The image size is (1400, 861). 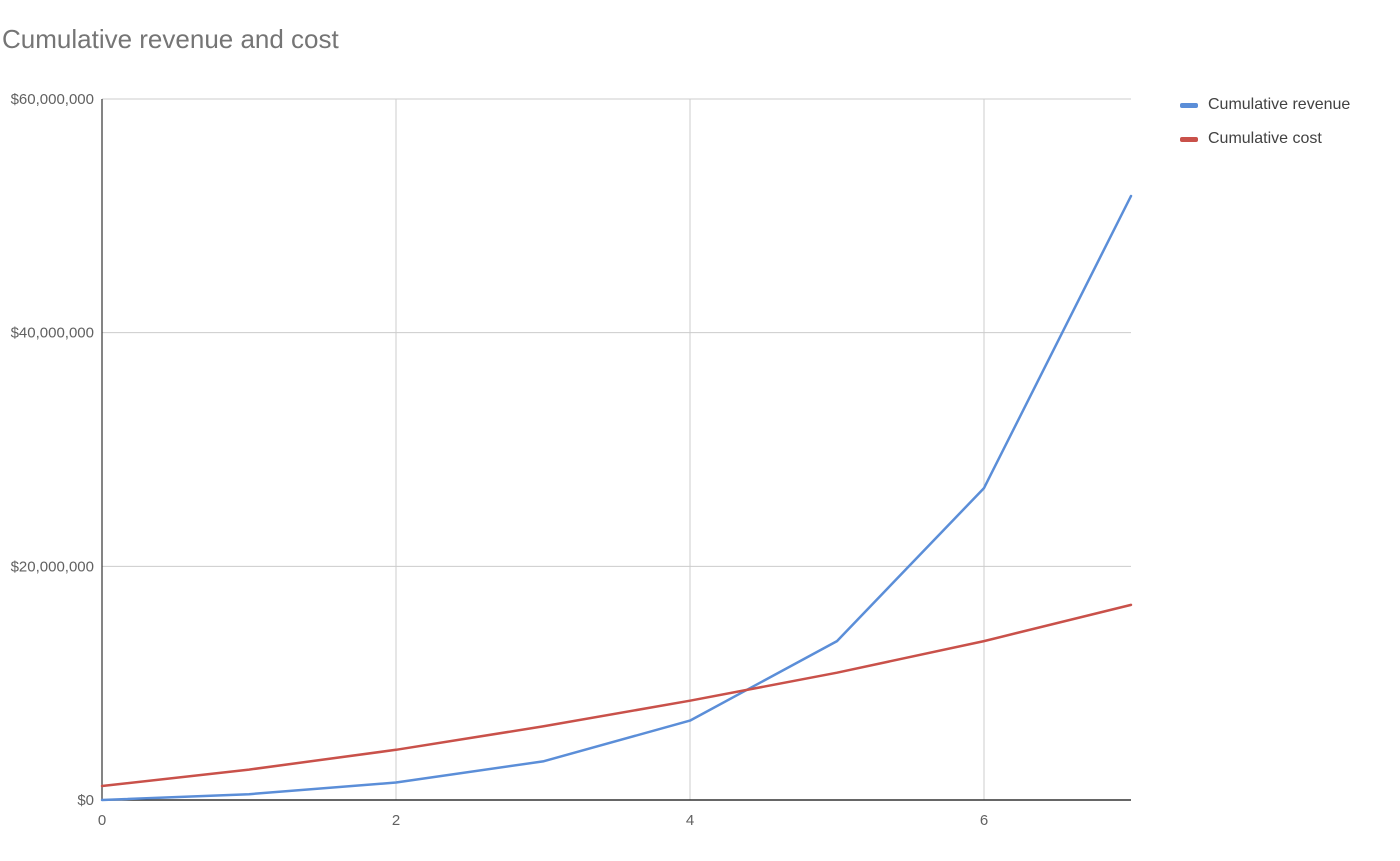 I want to click on legend-item-cost: Cumulative cost, so click(x=1265, y=139).